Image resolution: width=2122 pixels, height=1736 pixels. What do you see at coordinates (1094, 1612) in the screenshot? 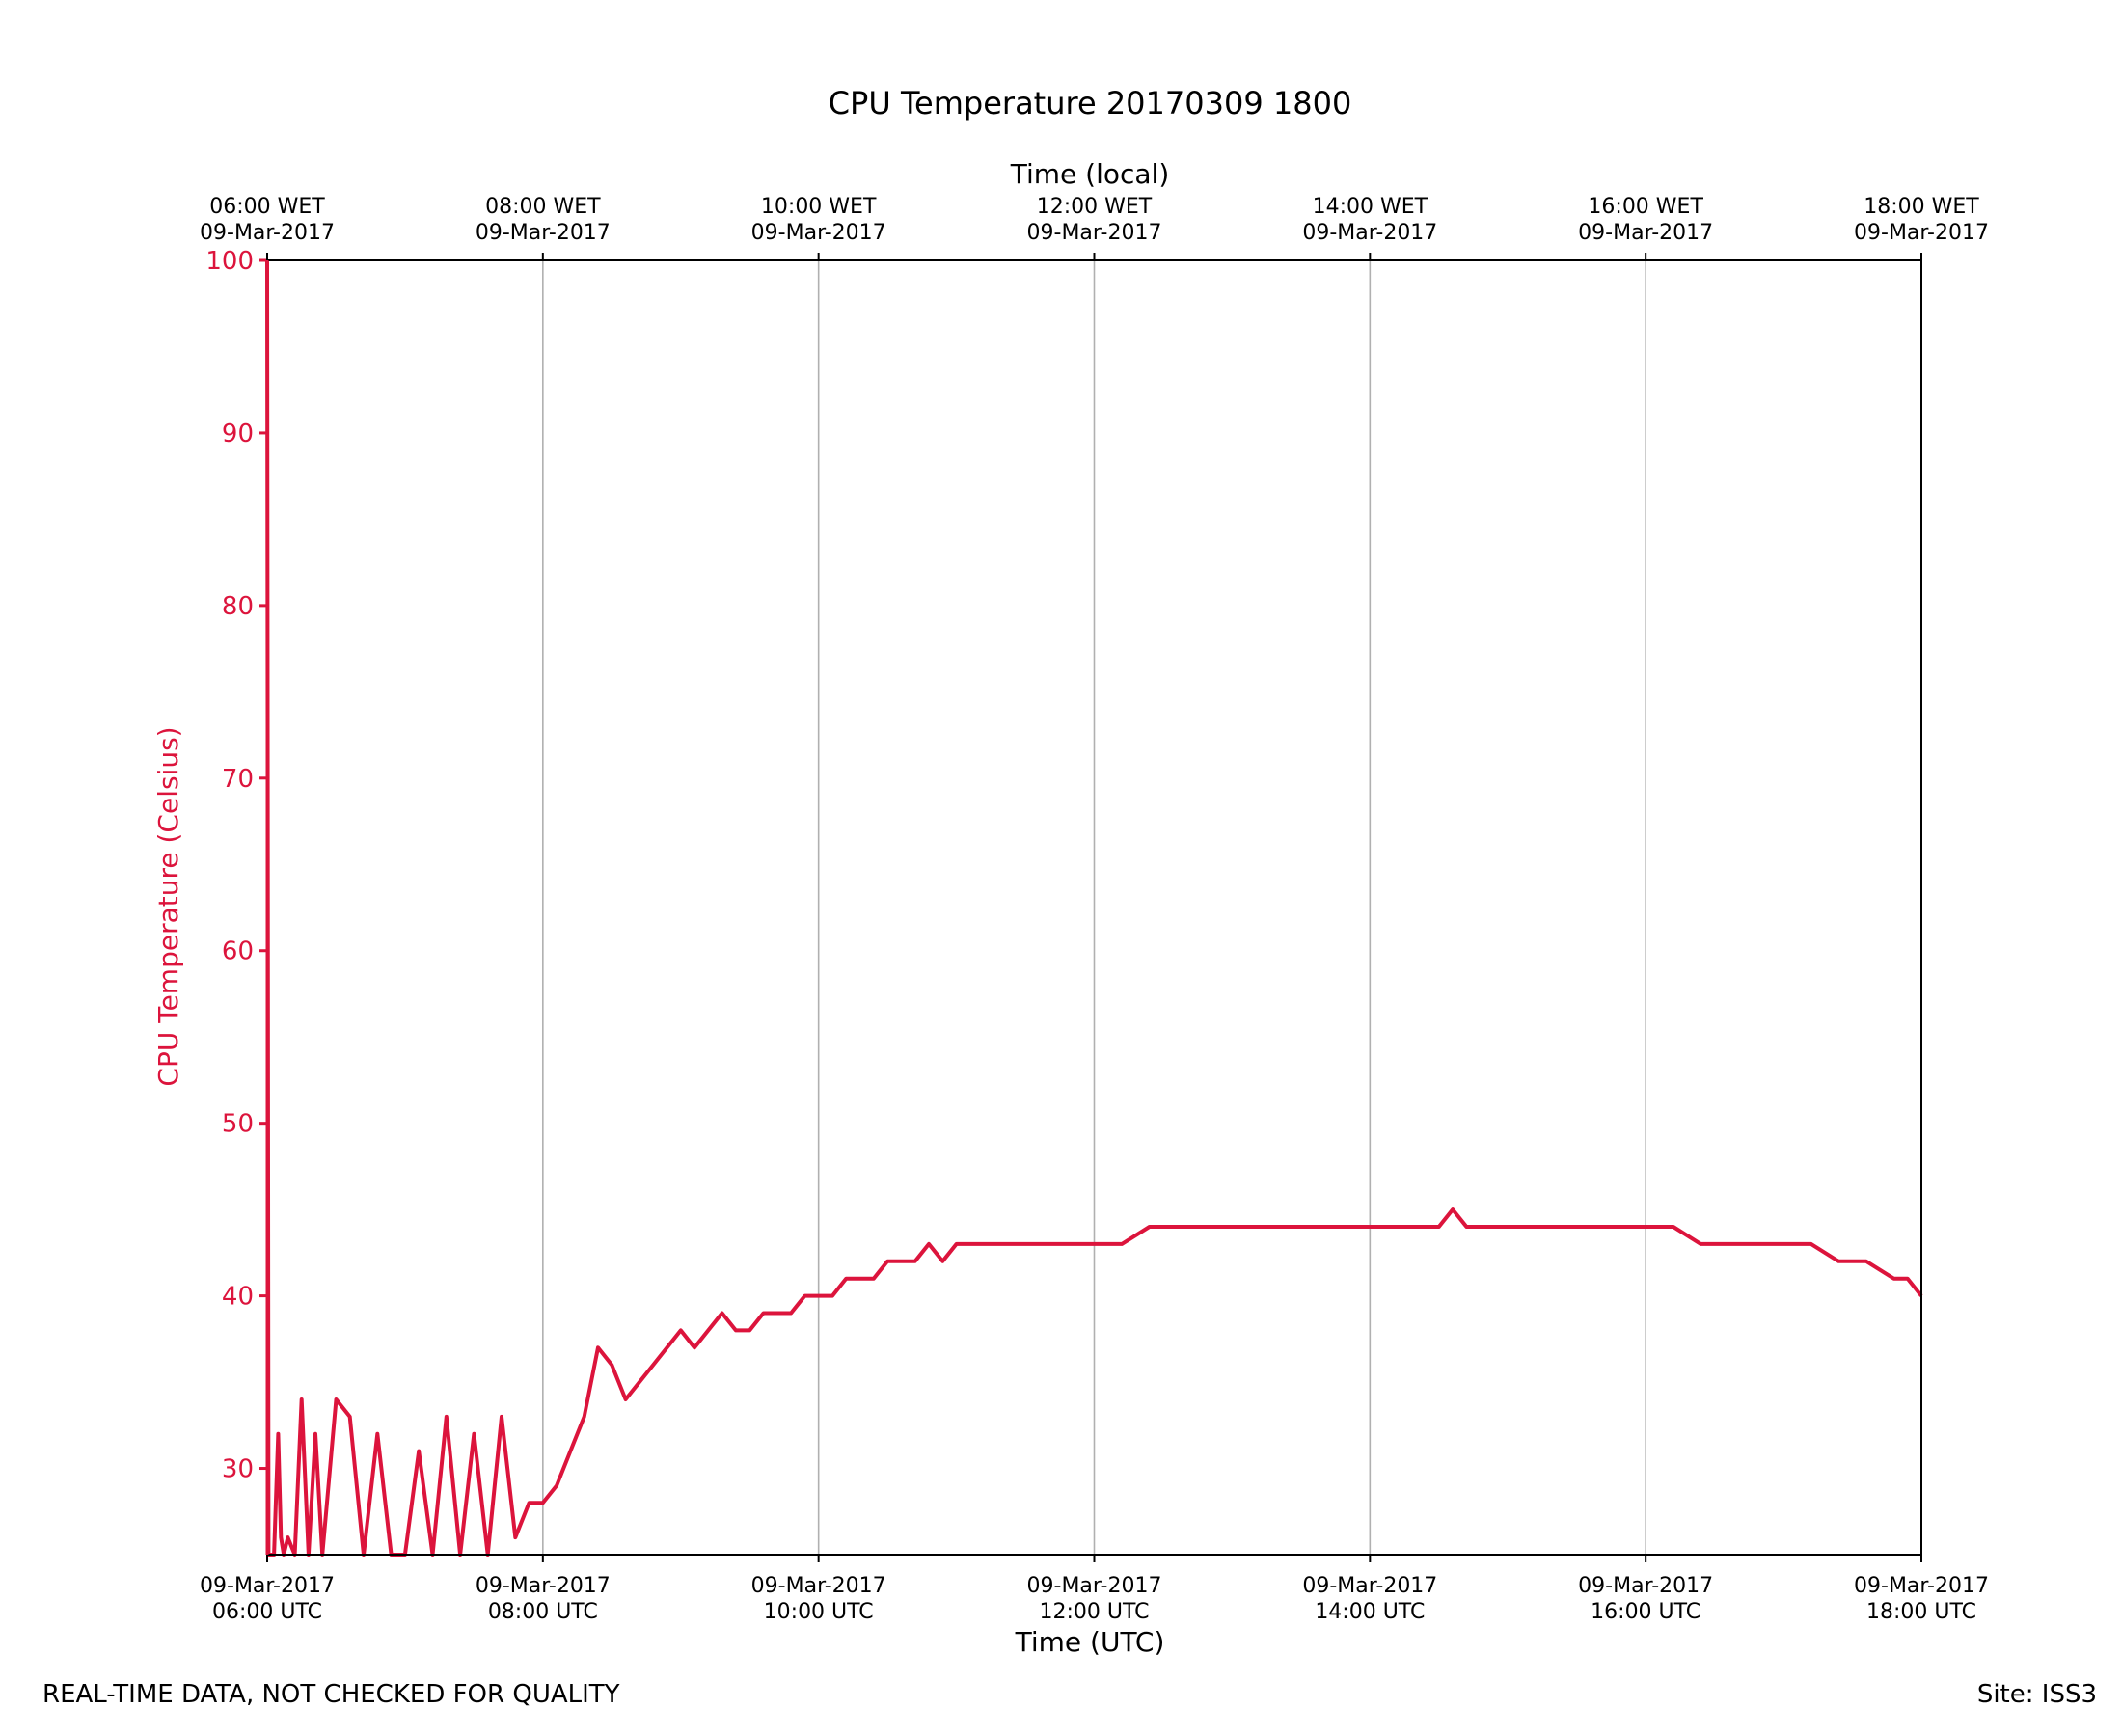
I see `x-tick-label-time: 12:00 UTC` at bounding box center [1094, 1612].